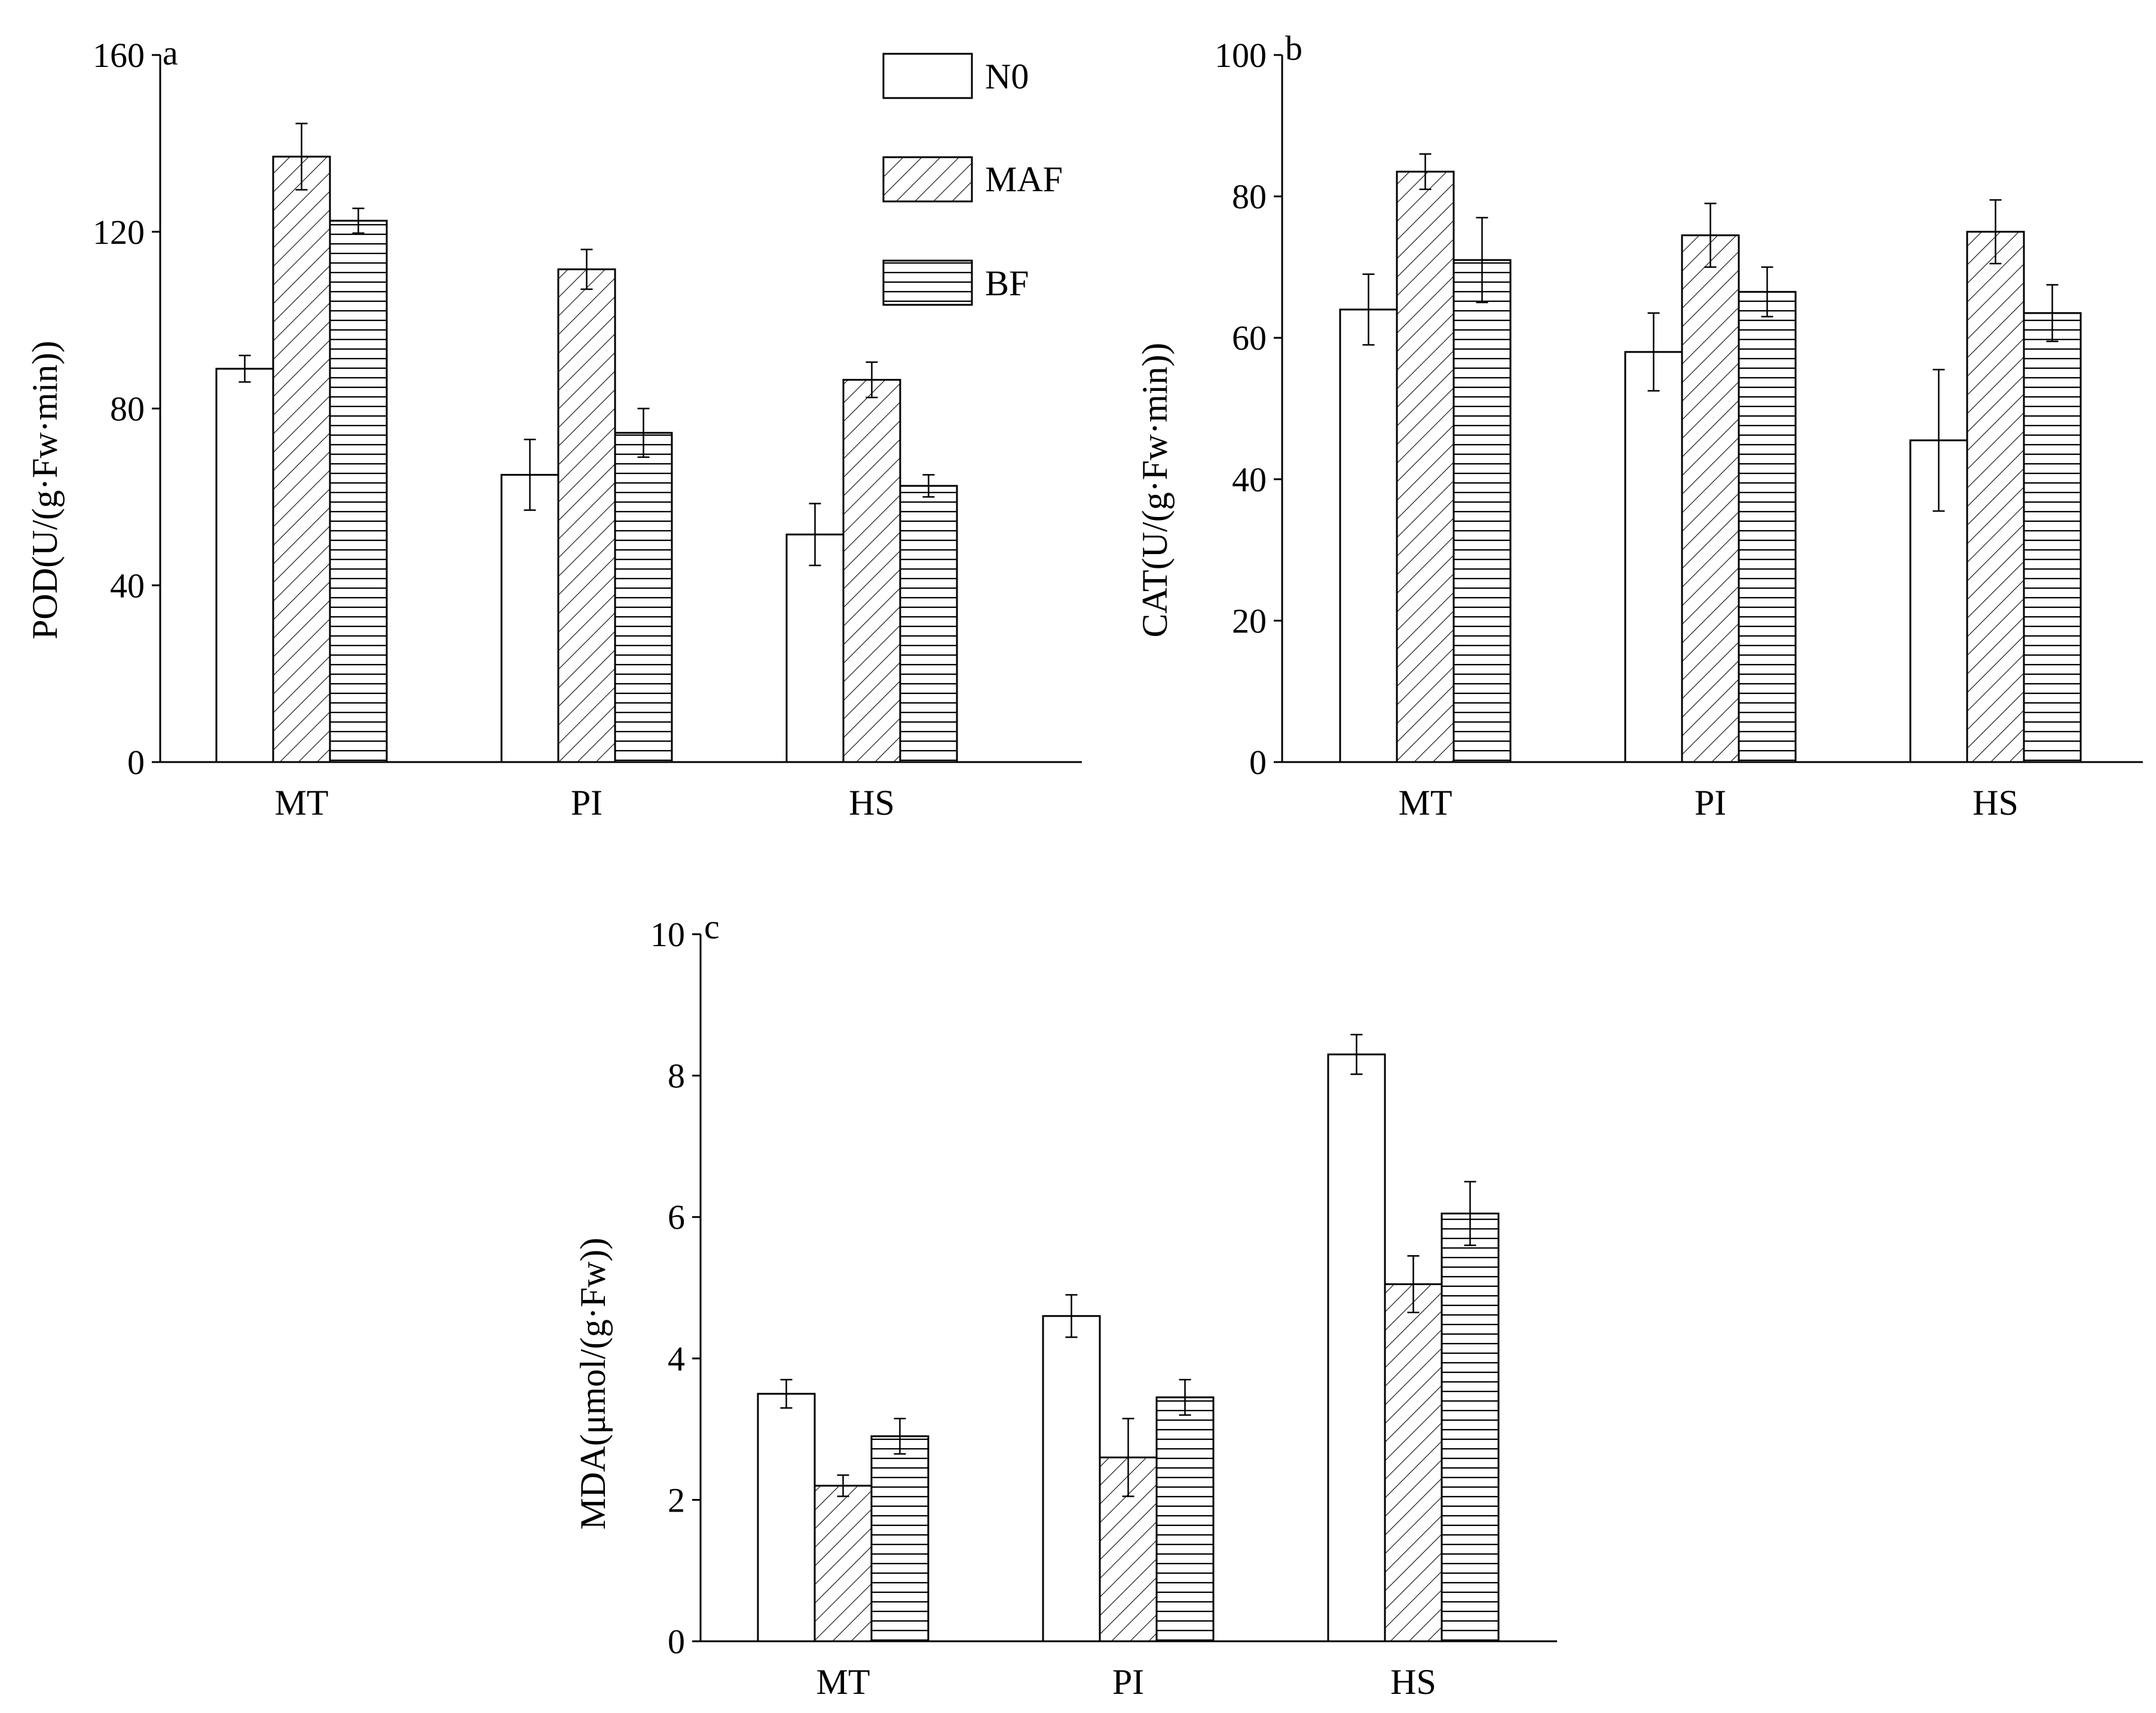 The width and height of the screenshot is (2156, 1713). I want to click on panel-c-ytick-label-0: 0, so click(676, 1641).